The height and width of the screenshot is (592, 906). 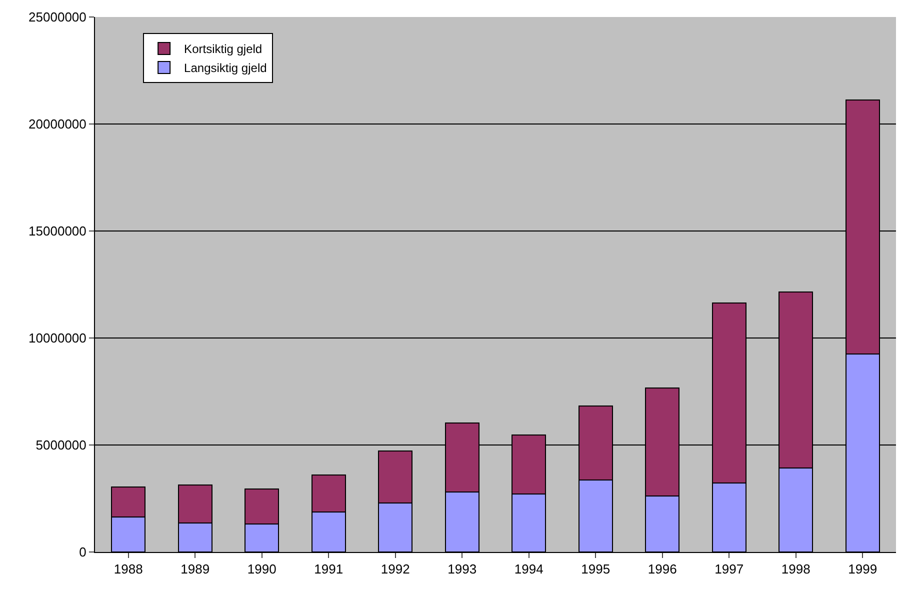 I want to click on x-tick-label: 1999, so click(x=863, y=569).